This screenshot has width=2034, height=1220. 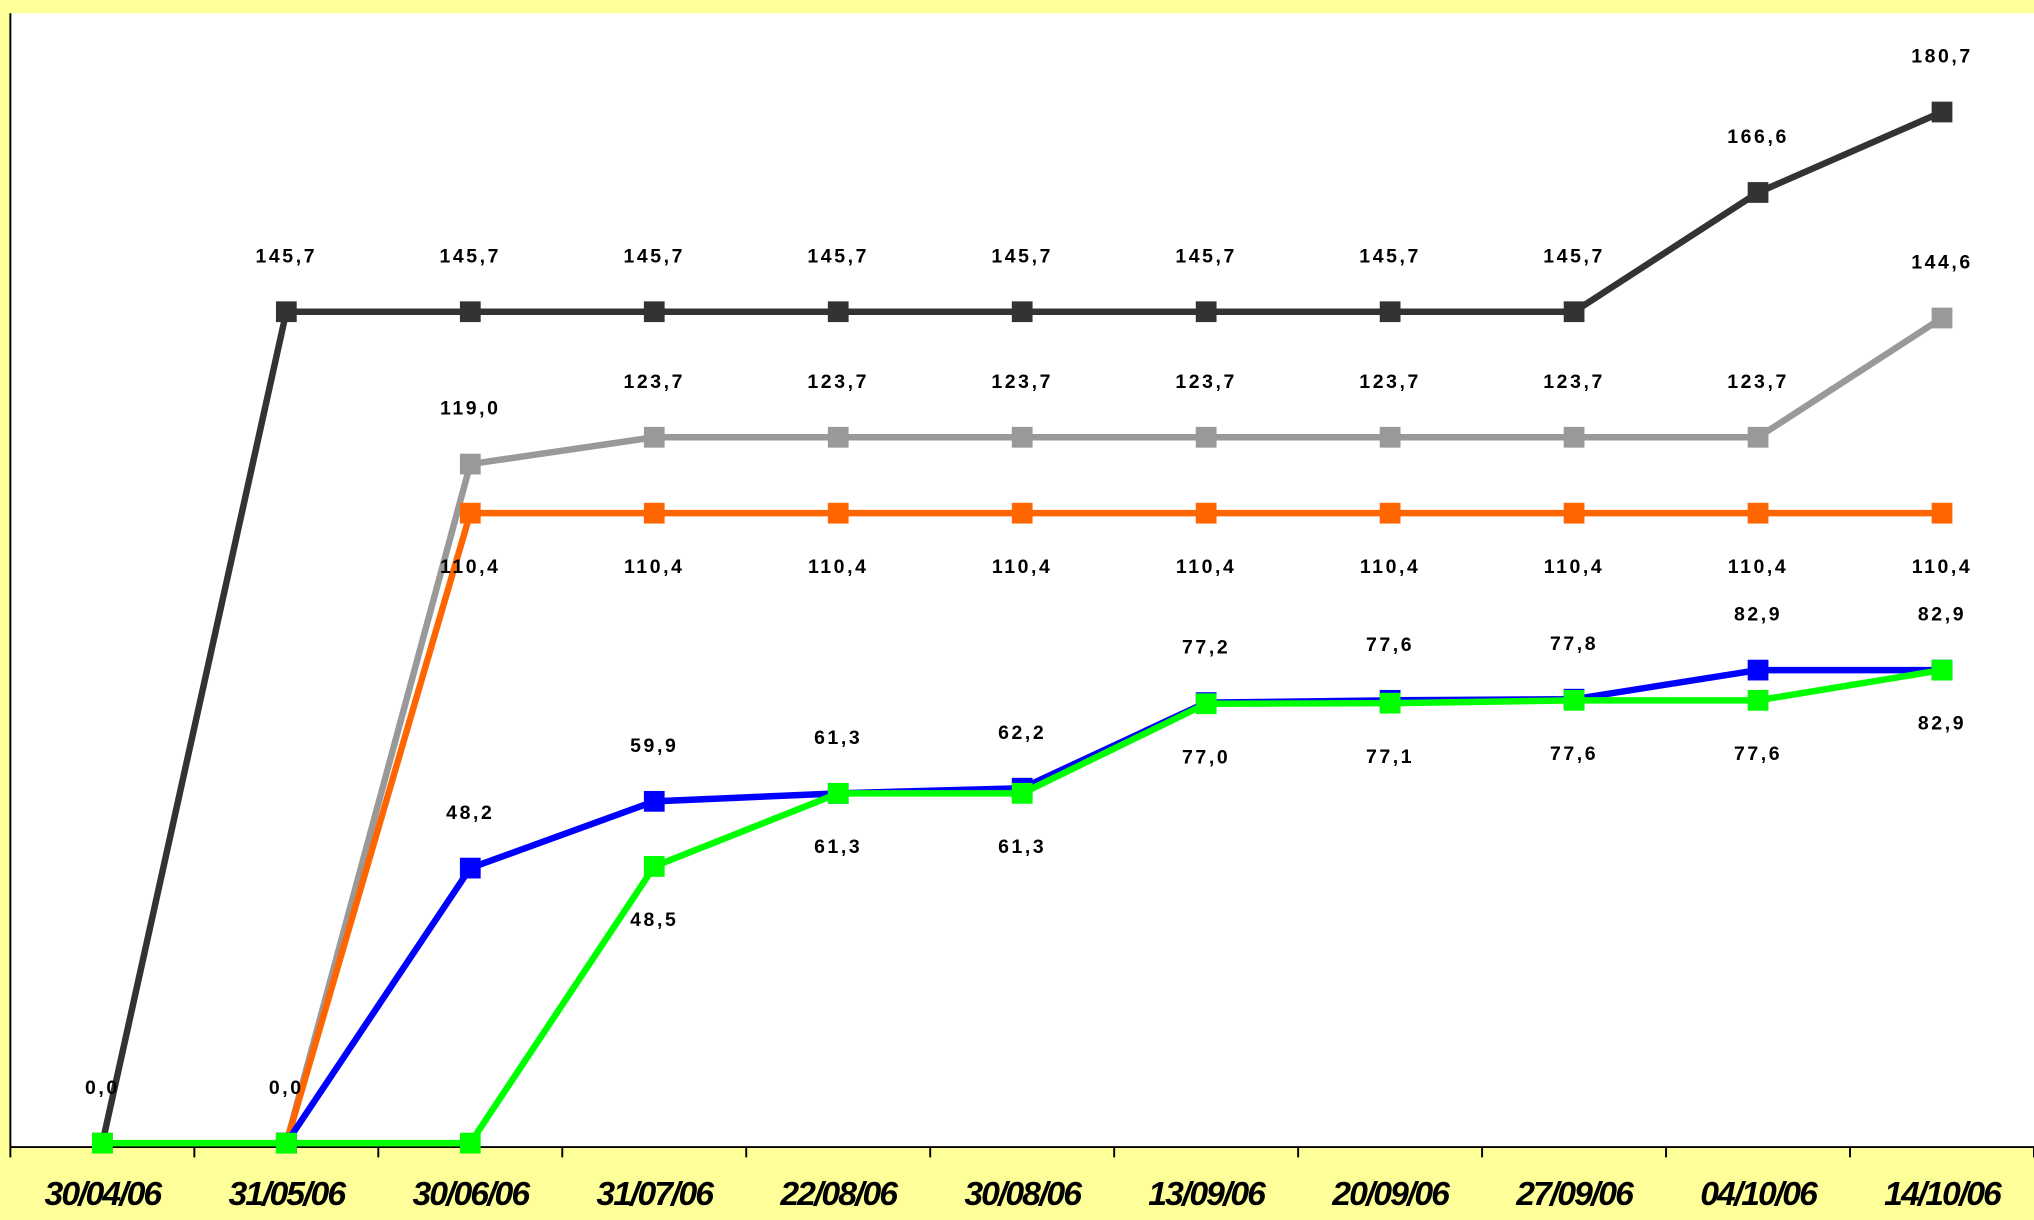 What do you see at coordinates (287, 1194) in the screenshot?
I see `x-tick-label: 31/05/06` at bounding box center [287, 1194].